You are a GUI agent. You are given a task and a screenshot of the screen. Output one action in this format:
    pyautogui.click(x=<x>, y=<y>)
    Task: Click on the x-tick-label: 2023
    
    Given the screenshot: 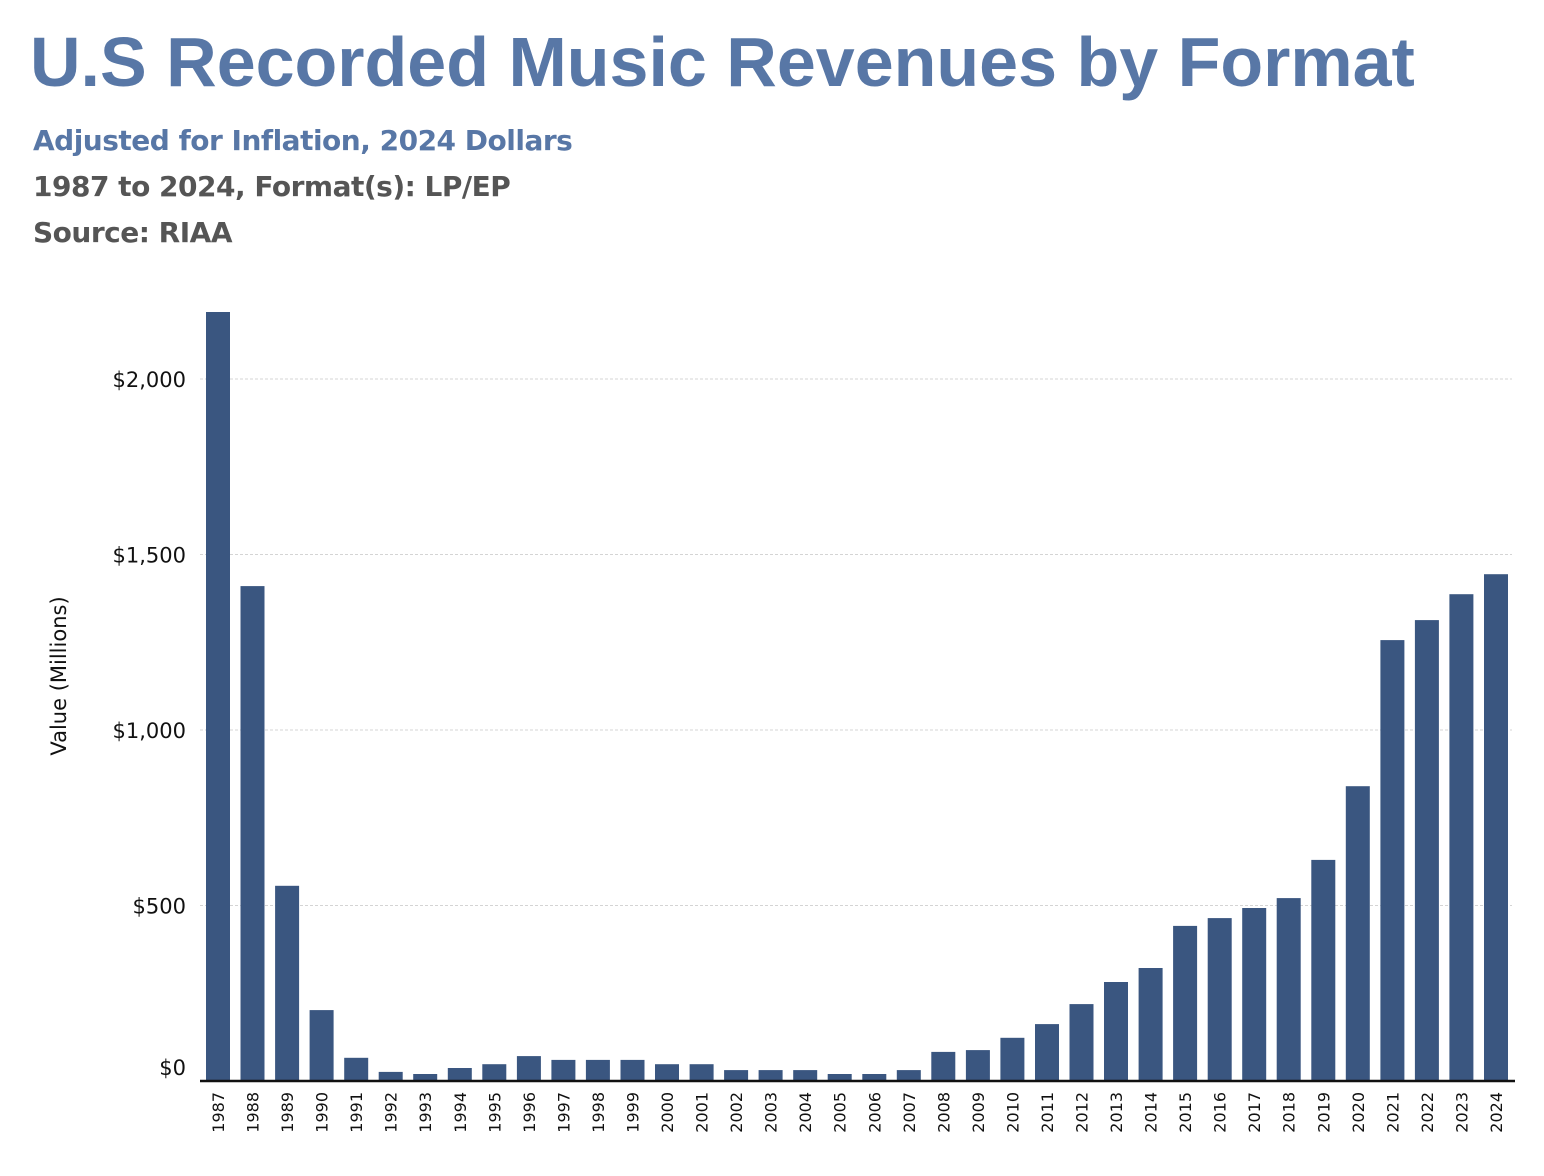 What is the action you would take?
    pyautogui.click(x=1461, y=1112)
    